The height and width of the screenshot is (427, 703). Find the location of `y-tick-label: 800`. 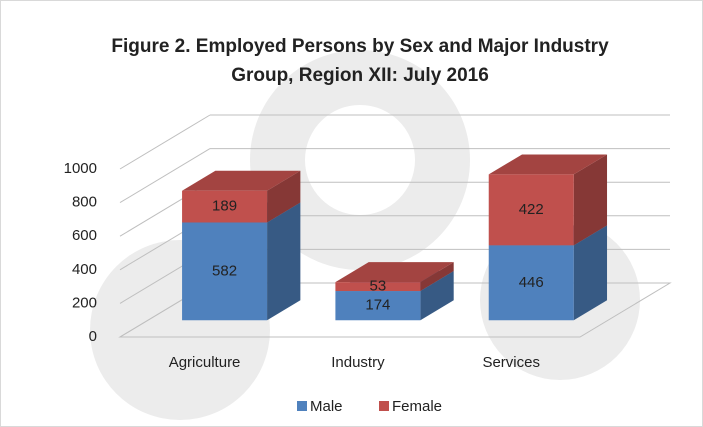

y-tick-label: 800 is located at coordinates (84, 202).